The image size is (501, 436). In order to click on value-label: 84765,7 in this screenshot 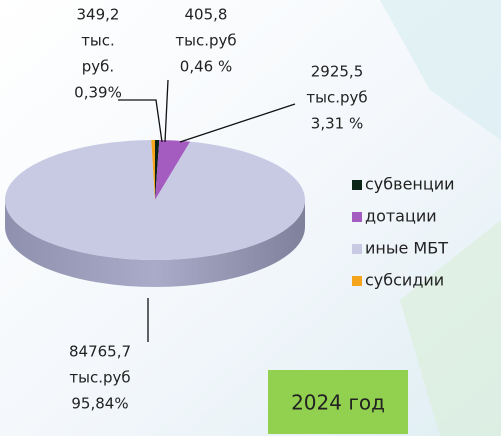, I will do `click(100, 352)`.